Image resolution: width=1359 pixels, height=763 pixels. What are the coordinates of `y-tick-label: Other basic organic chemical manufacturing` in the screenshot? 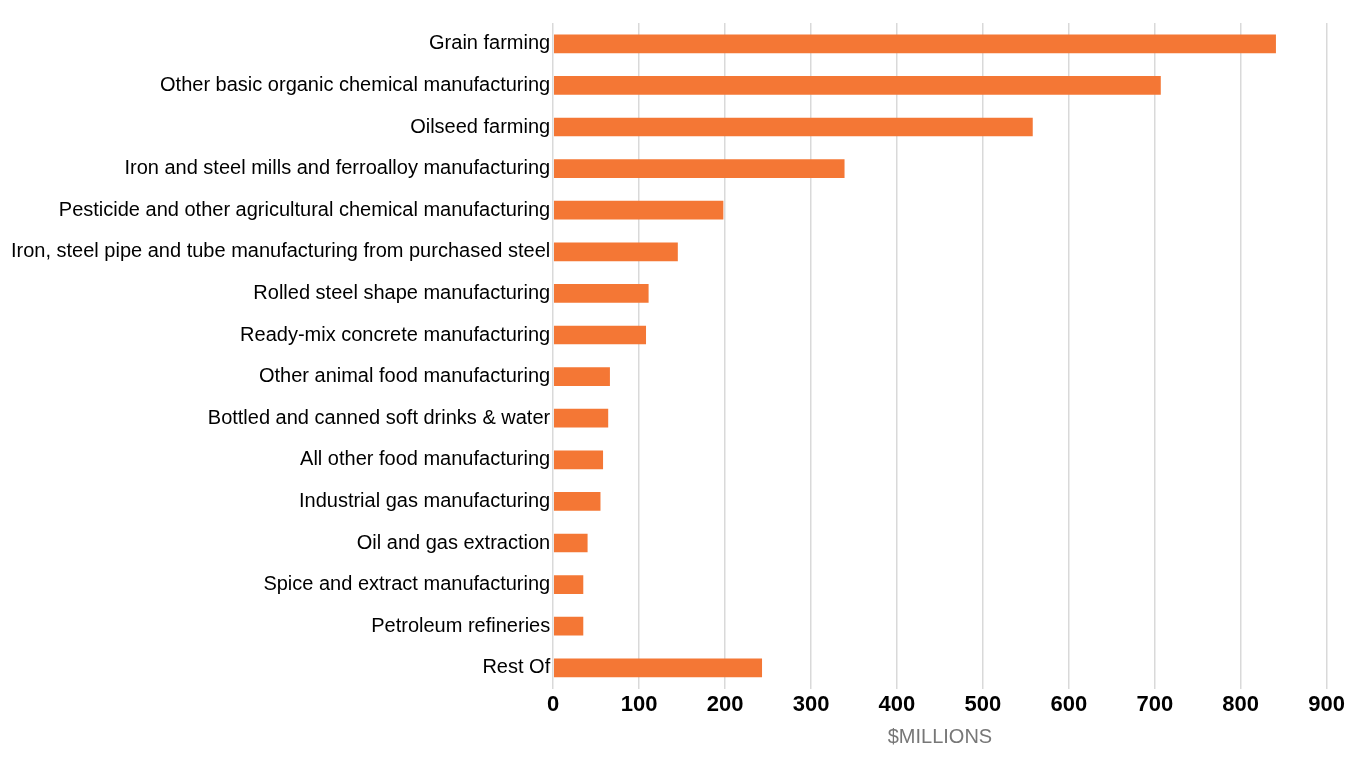 It's located at (355, 83).